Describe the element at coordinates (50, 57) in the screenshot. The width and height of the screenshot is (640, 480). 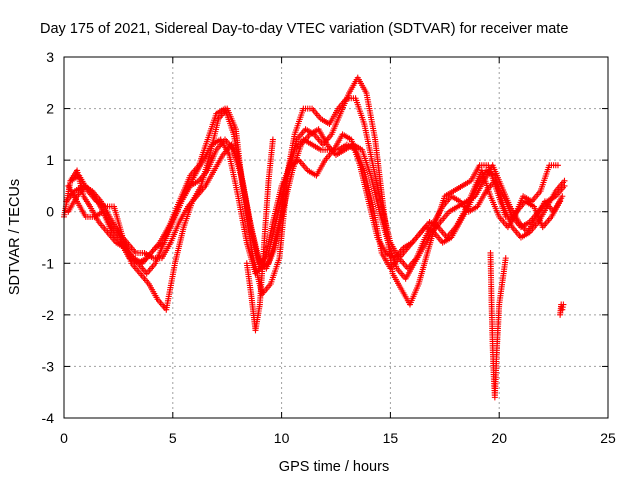
I see `y-tick-label: 3` at that location.